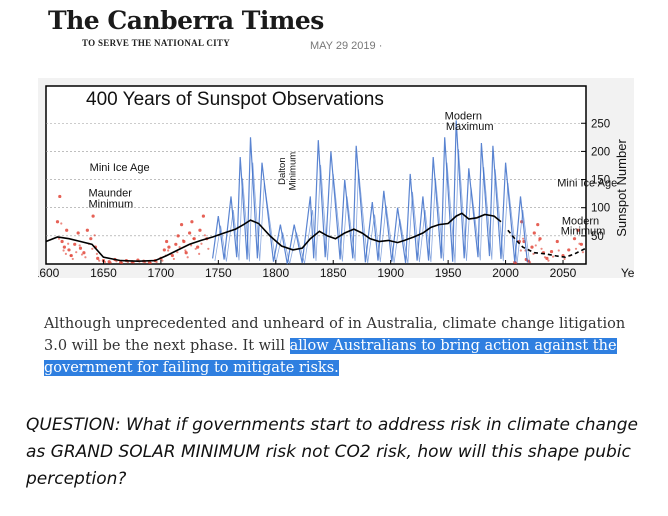 The width and height of the screenshot is (668, 516). What do you see at coordinates (273, 237) in the screenshot?
I see `smoothed-average-line` at bounding box center [273, 237].